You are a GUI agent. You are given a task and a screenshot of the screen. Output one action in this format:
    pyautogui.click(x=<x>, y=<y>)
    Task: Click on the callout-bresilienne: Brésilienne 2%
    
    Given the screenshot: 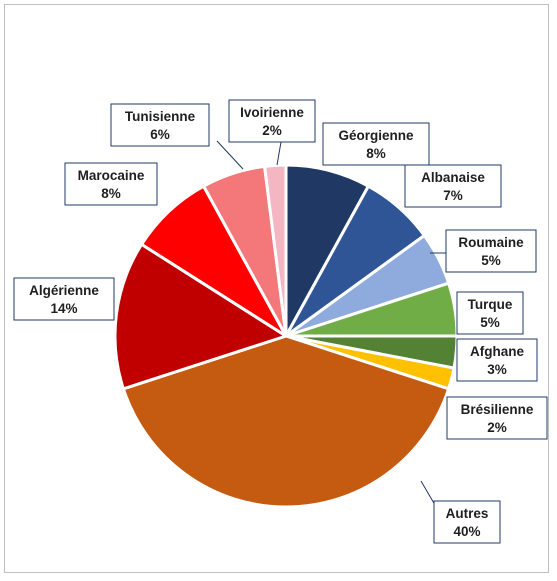 What is the action you would take?
    pyautogui.click(x=497, y=418)
    